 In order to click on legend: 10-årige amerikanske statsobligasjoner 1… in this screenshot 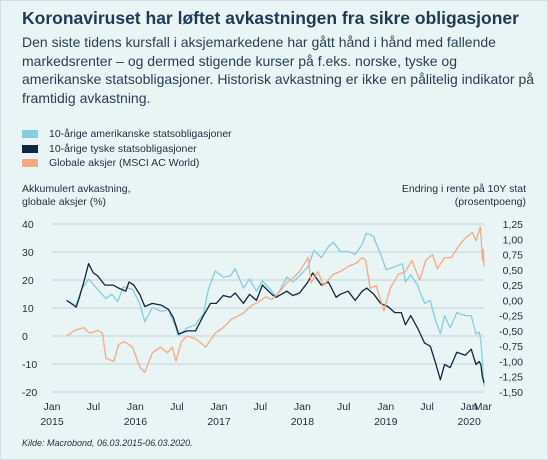, I will do `click(127, 149)`.